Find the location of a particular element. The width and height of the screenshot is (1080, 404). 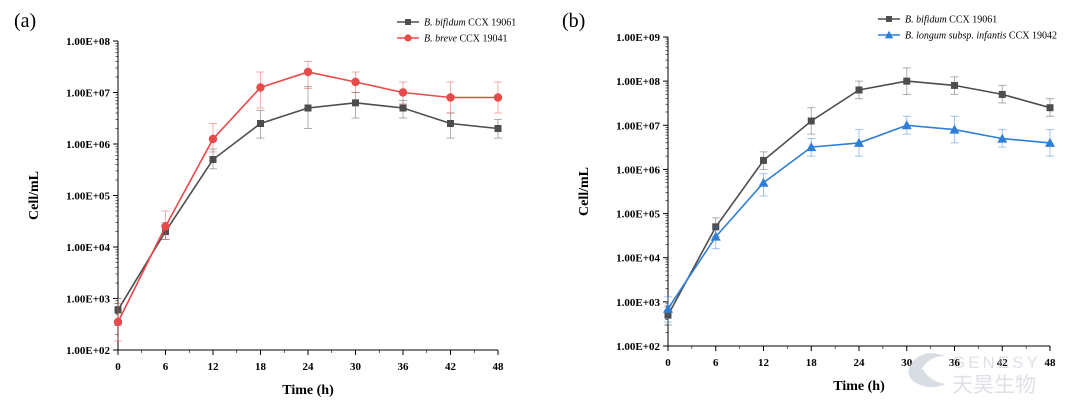

legend-label: B. breve CCX 19041 is located at coordinates (466, 39).